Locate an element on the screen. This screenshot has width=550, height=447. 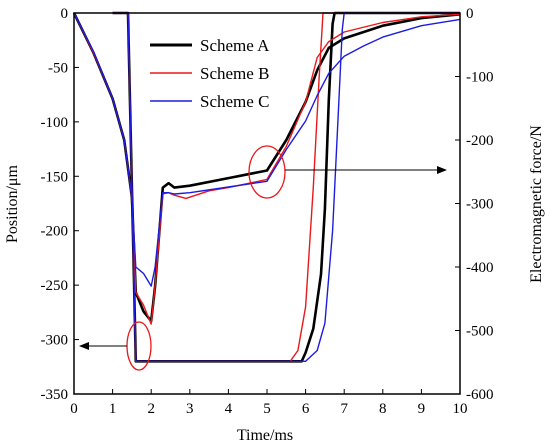
y-left-tick-label: -50 is located at coordinates (58, 68).